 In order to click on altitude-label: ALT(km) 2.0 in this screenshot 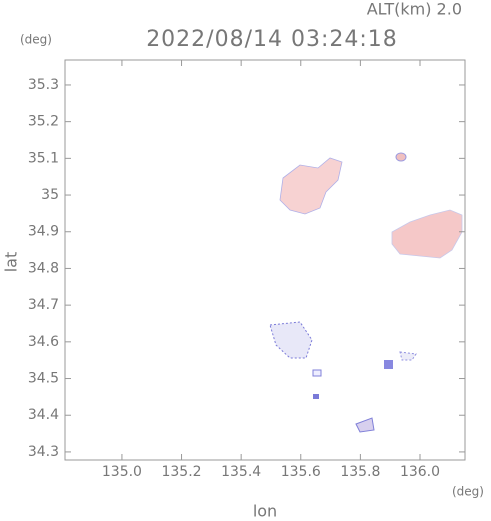, I will do `click(414, 9)`.